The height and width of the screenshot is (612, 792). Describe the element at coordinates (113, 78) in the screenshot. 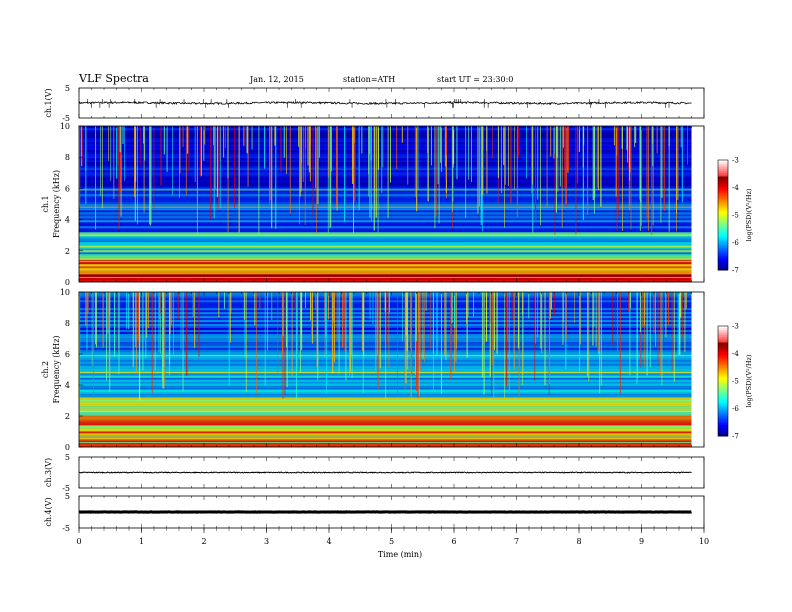

I see `figure-title: VLF Spectra` at that location.